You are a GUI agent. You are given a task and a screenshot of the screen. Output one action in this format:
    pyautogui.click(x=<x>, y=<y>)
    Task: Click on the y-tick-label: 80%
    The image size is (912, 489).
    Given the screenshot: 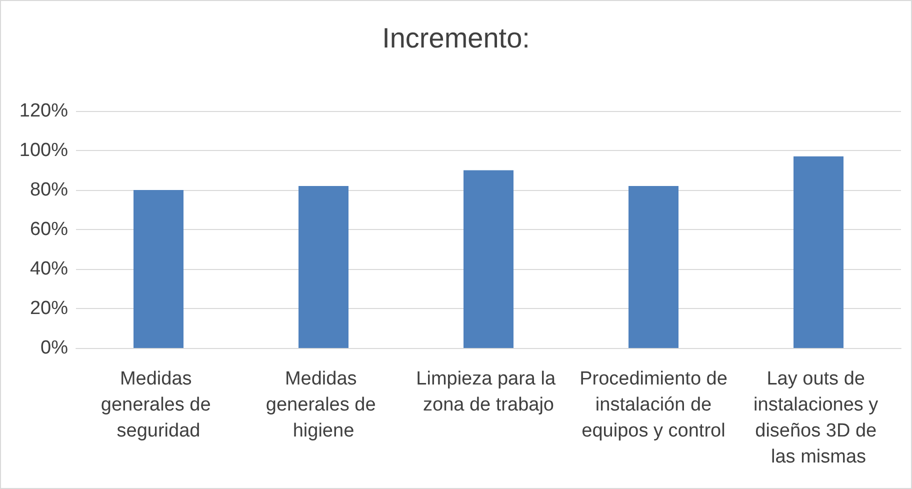 What is the action you would take?
    pyautogui.click(x=49, y=190)
    